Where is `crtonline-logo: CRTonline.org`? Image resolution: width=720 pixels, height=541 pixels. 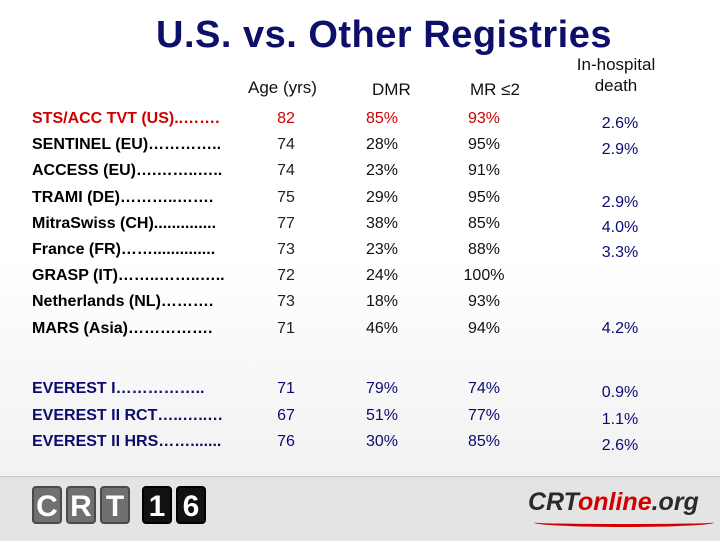 crtonline-logo: CRTonline.org is located at coordinates (621, 507).